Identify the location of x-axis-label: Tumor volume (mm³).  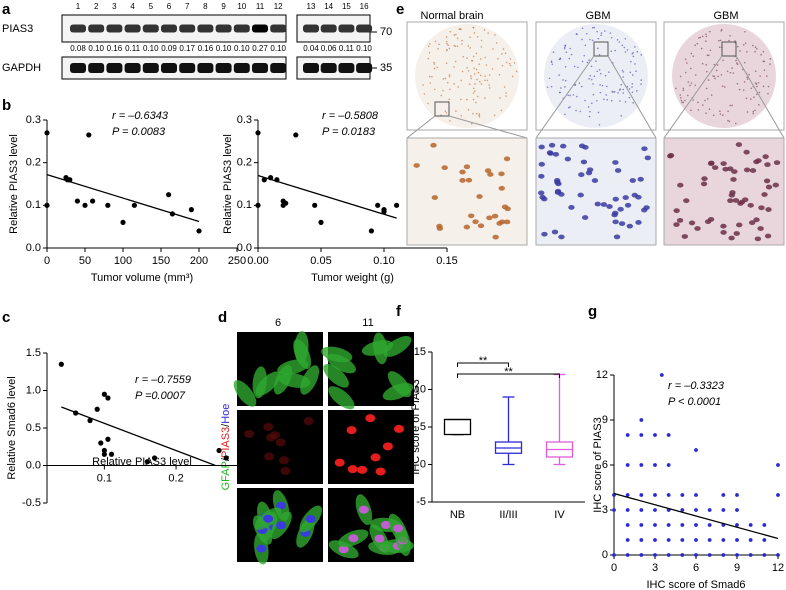
(142, 278).